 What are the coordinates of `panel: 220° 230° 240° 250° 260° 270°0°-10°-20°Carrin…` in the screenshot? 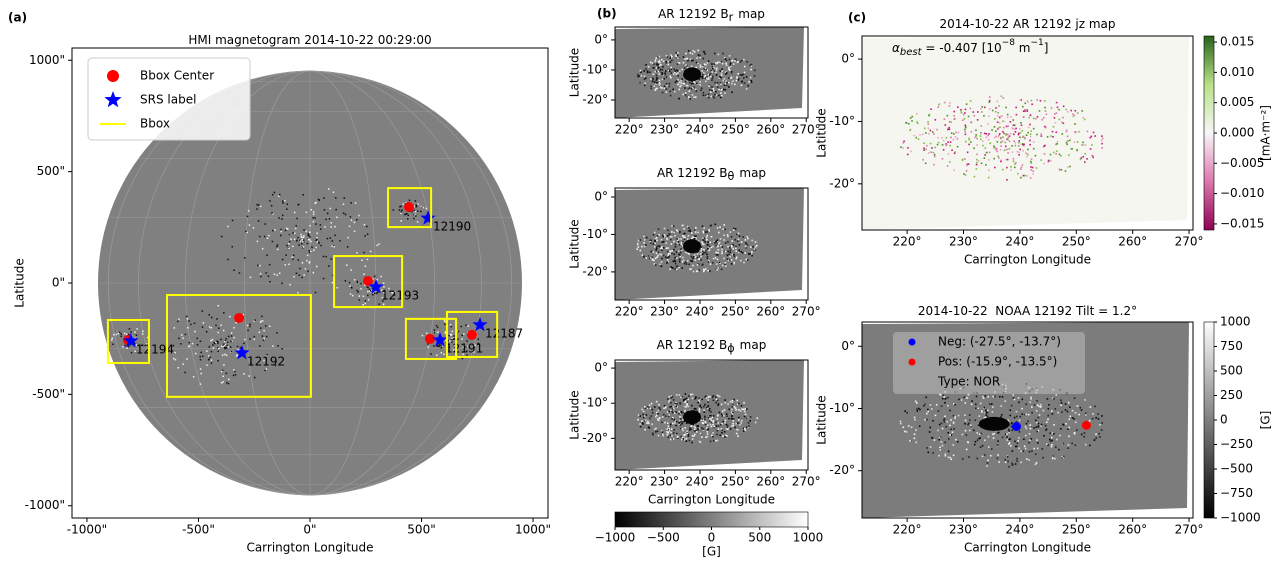 It's located at (696, 448).